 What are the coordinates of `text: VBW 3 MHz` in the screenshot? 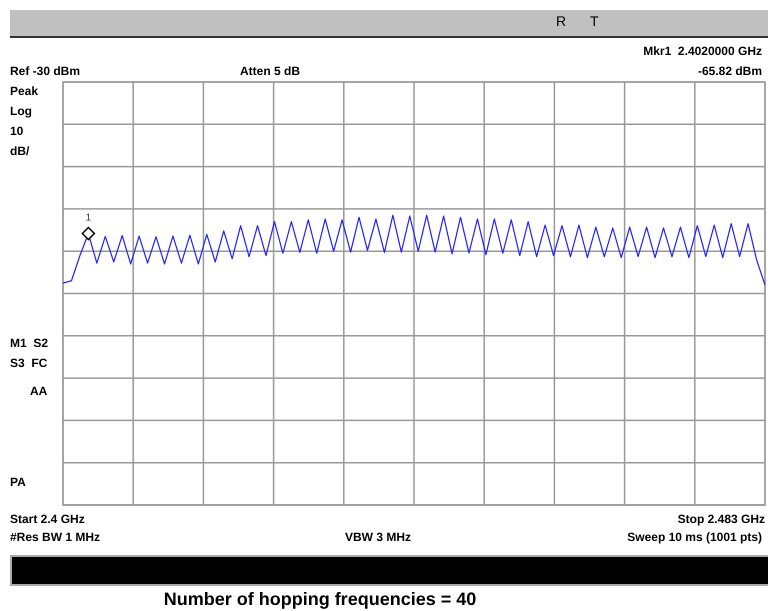 It's located at (378, 537).